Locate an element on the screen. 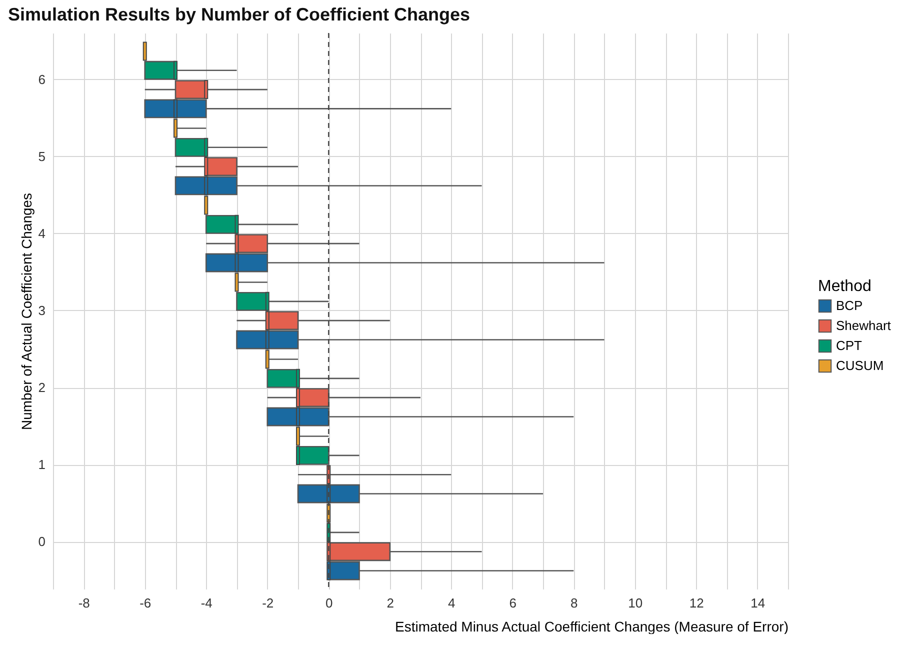  legend-label: BCP is located at coordinates (849, 305).